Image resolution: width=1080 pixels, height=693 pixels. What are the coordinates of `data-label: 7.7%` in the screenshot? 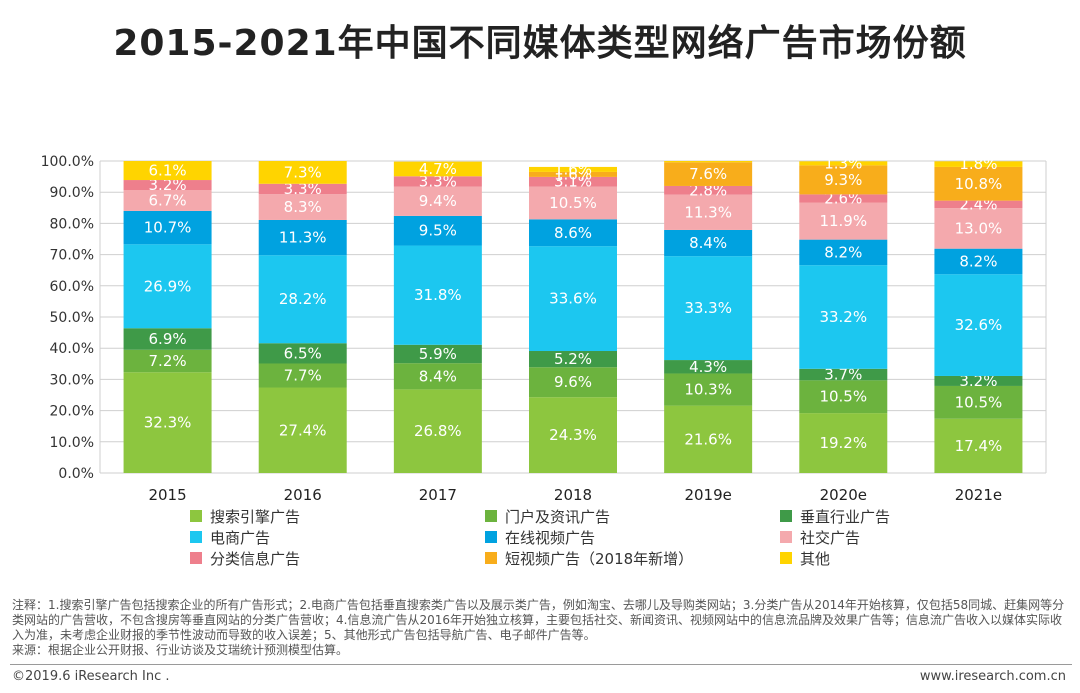 It's located at (303, 376).